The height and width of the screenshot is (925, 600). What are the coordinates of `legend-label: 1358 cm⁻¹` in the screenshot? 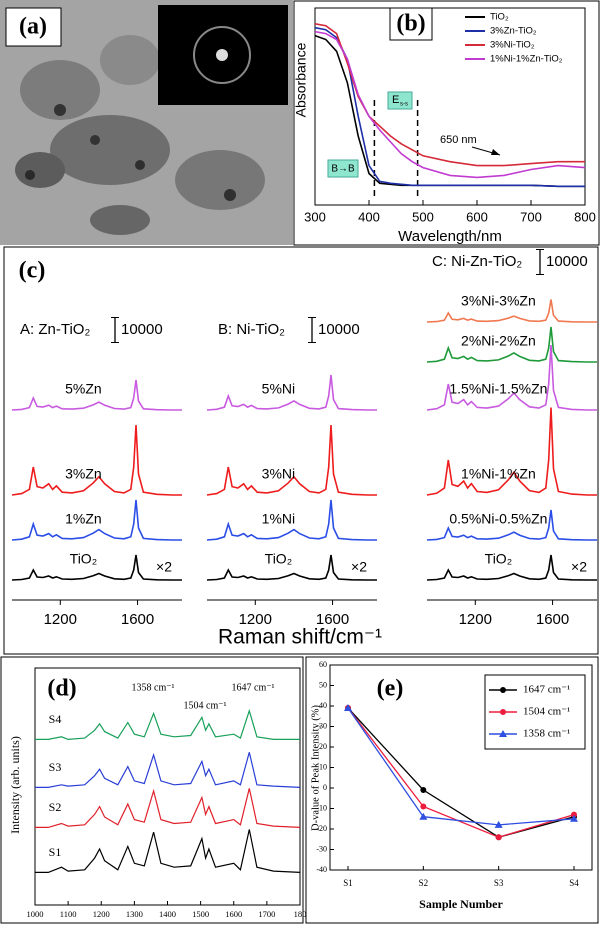 It's located at (546, 734).